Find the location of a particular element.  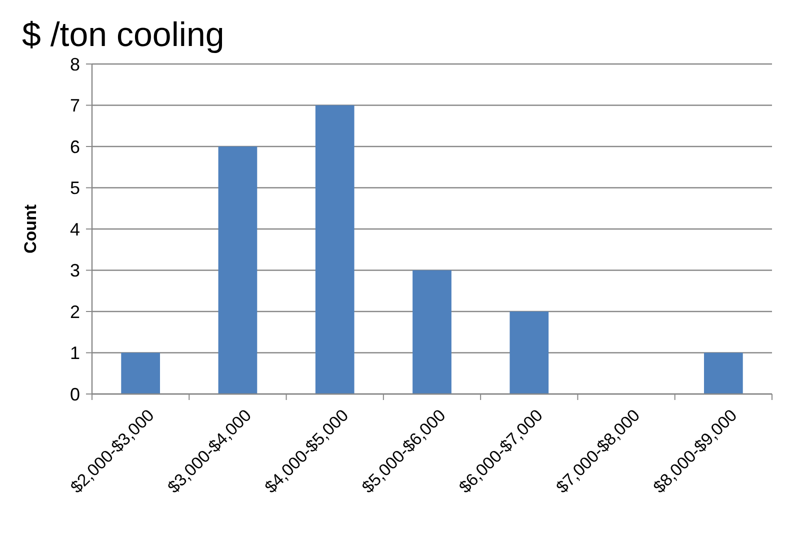

y-tick-label: 7 is located at coordinates (75, 106).